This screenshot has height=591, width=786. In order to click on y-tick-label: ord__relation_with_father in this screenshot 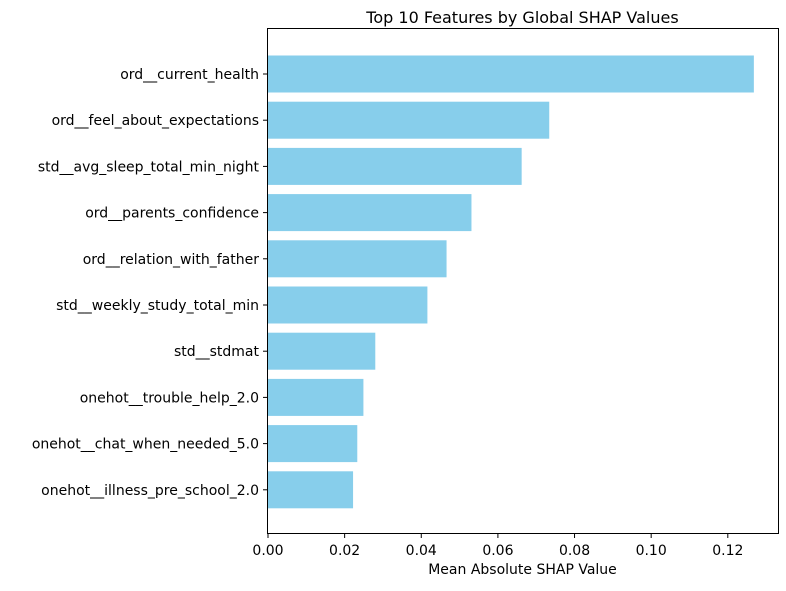, I will do `click(171, 260)`.